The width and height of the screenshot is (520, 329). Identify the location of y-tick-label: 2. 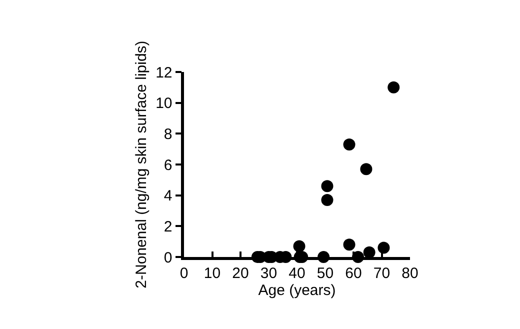
(168, 227).